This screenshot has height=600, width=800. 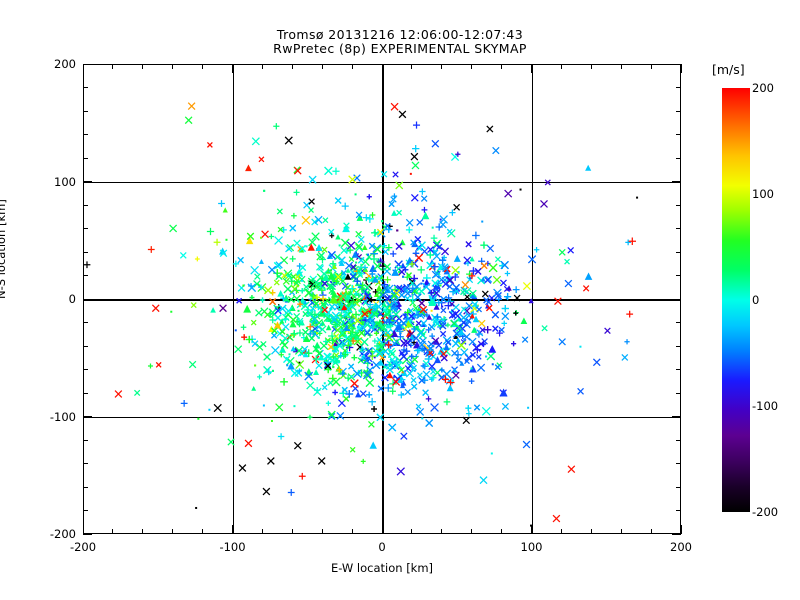 I want to click on gridline-horizontal, so click(x=382, y=417).